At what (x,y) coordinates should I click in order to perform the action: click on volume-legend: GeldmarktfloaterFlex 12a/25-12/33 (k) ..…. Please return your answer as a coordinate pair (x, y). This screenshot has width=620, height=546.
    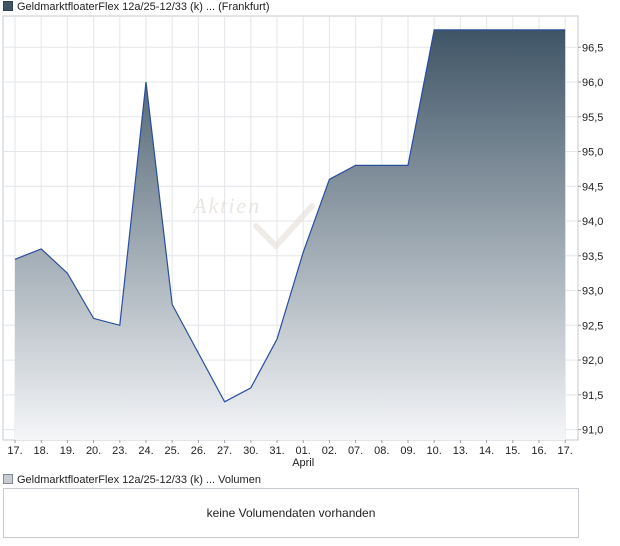
    Looking at the image, I should click on (132, 480).